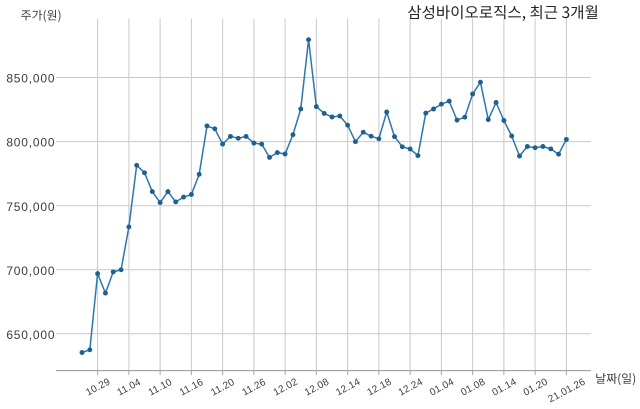 This screenshot has width=640, height=409. What do you see at coordinates (30, 143) in the screenshot?
I see `svg-text: 800,000` at bounding box center [30, 143].